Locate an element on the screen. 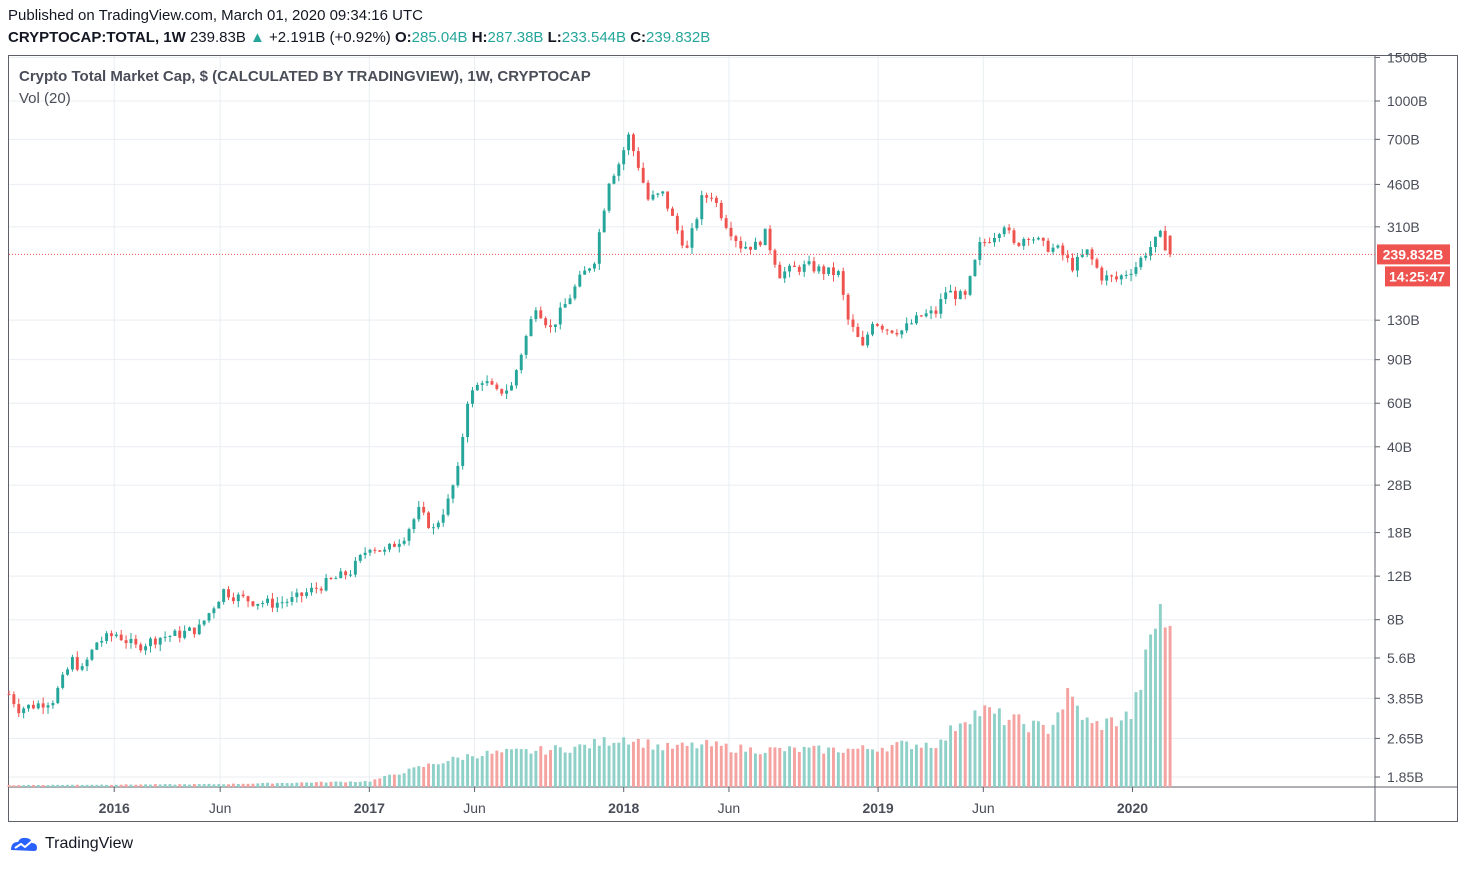 This screenshot has height=869, width=1467. symbol-label: CRYPTOCAP:TOTAL, 1W is located at coordinates (97, 37).